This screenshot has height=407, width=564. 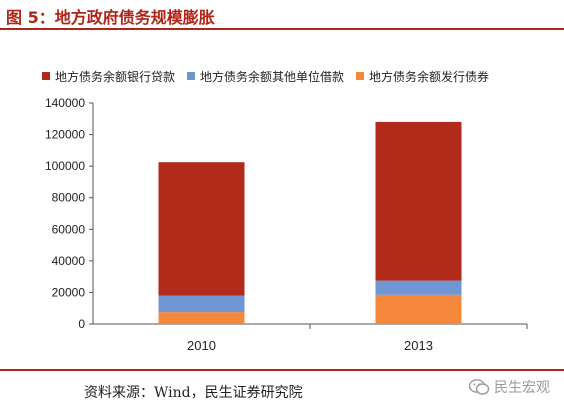 I want to click on legend-label: 地方债务余额其他单位借款, so click(x=272, y=76).